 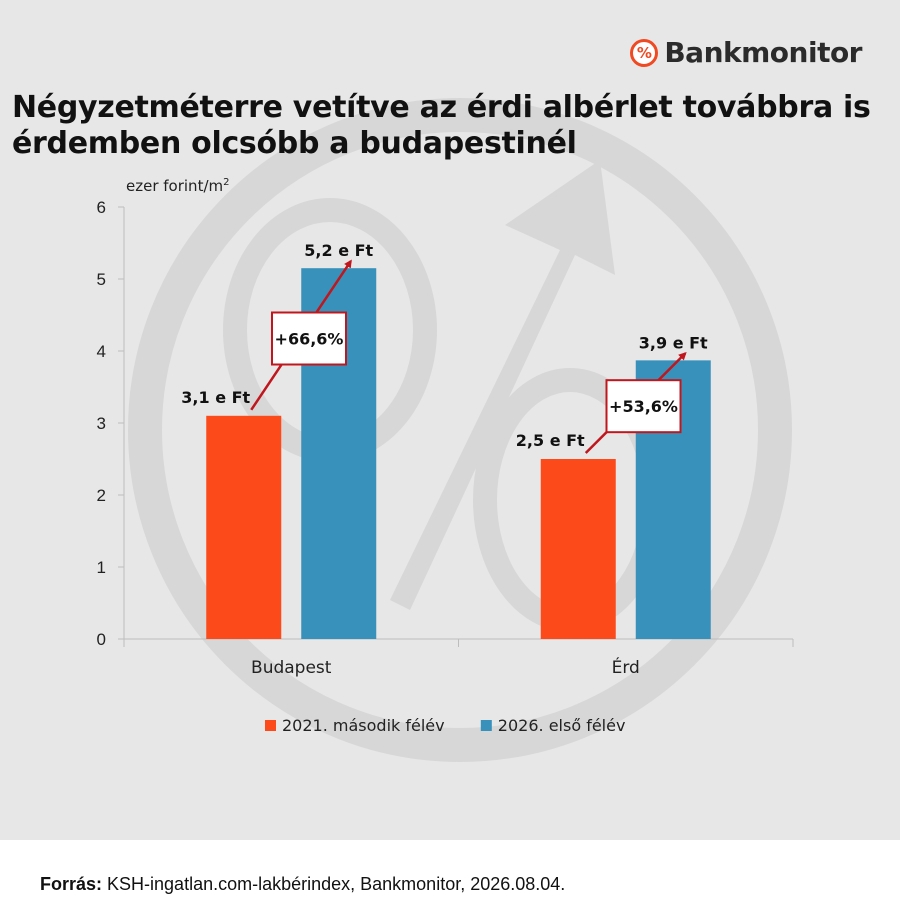 What do you see at coordinates (71, 884) in the screenshot?
I see `source-label: Forrás:` at bounding box center [71, 884].